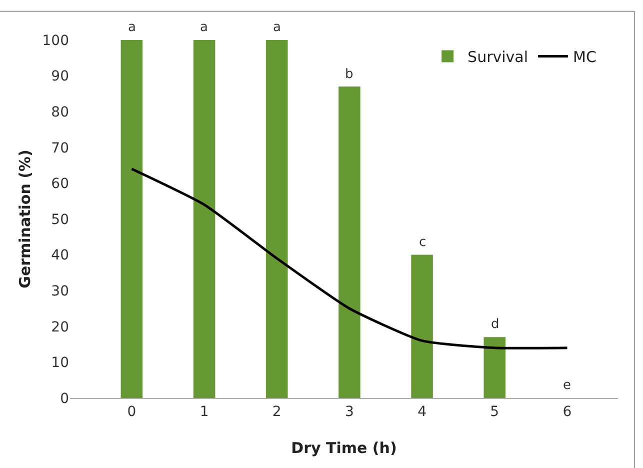 The height and width of the screenshot is (468, 643). Describe the element at coordinates (495, 412) in the screenshot. I see `x-tick-label: 5` at that location.